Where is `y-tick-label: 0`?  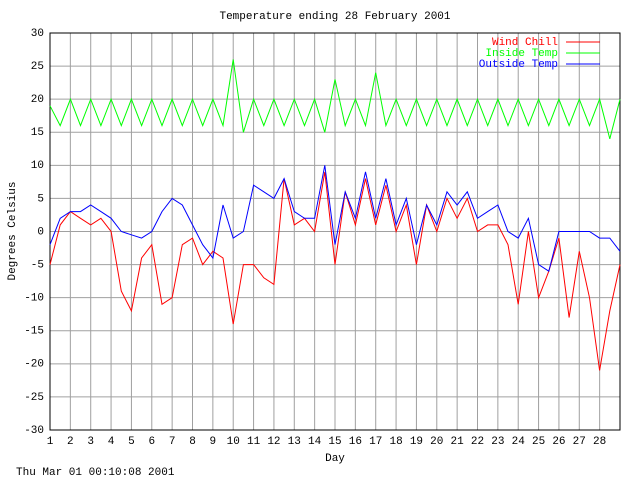 y-tick-label: 0 is located at coordinates (40, 232).